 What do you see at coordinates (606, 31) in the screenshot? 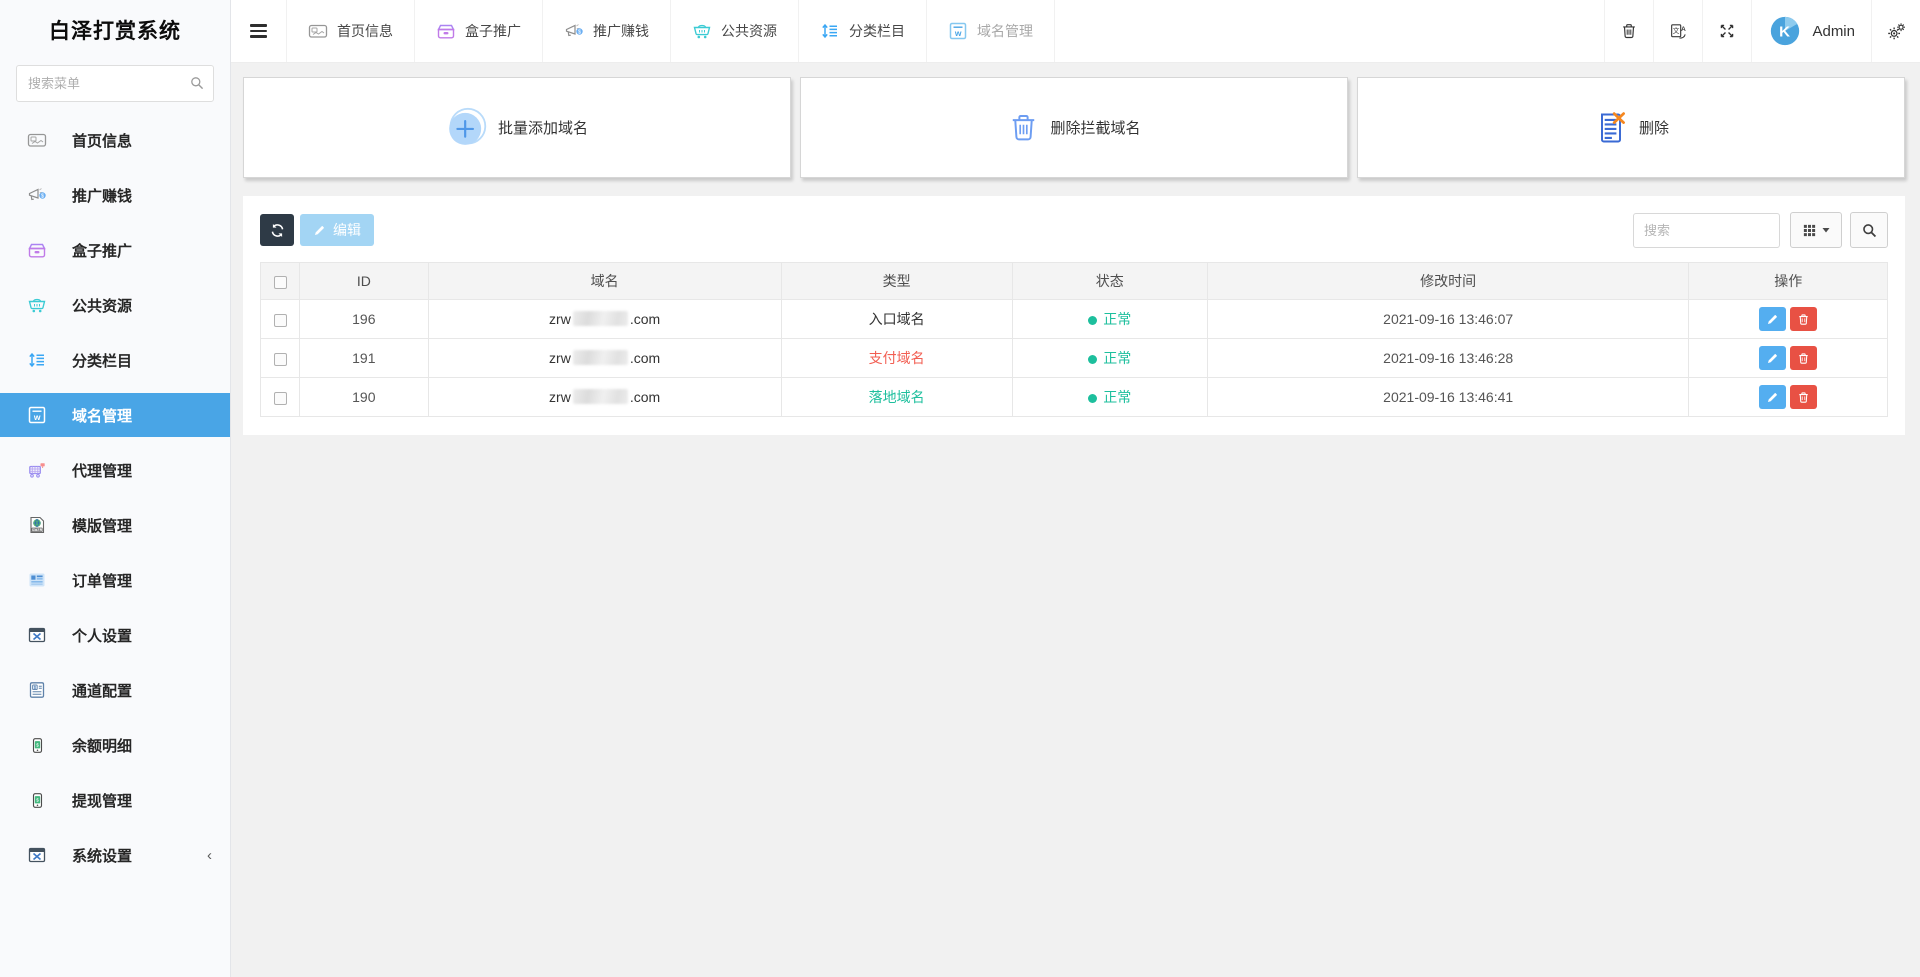
I see `tab-promote-earn: $ 推广赚钱` at bounding box center [606, 31].